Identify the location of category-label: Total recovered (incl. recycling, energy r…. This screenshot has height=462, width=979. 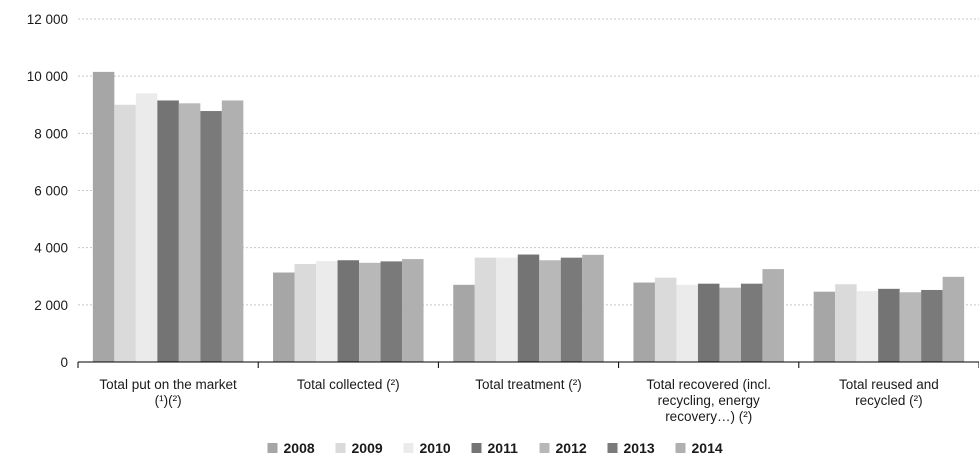
(708, 400).